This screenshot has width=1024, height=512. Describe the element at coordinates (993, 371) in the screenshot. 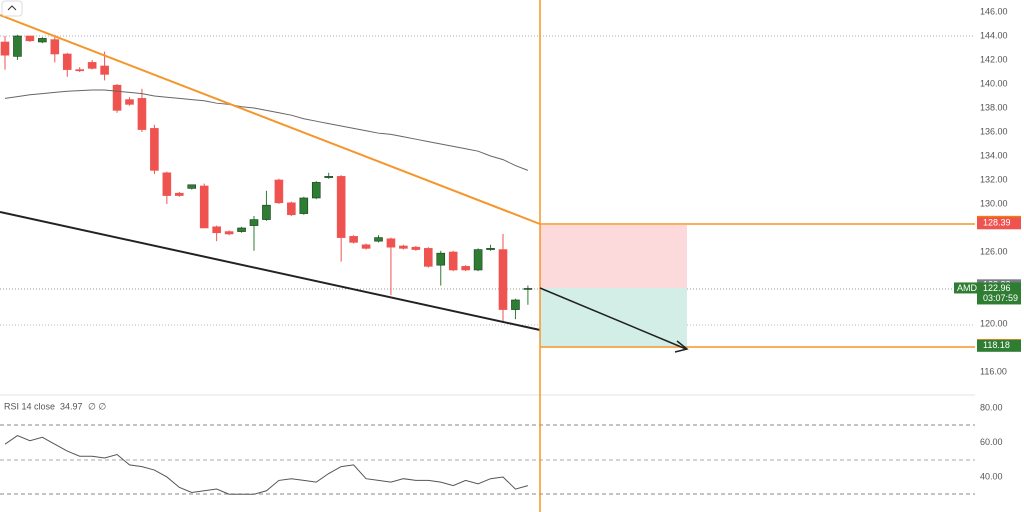

I see `y-tick-label: 116.00` at that location.